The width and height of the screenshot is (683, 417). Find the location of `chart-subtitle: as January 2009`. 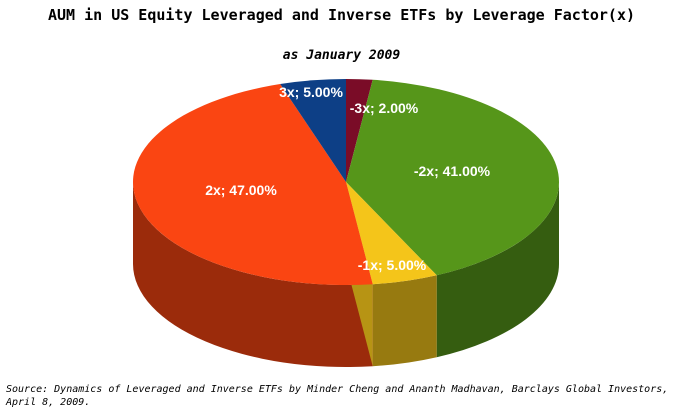

chart-subtitle: as January 2009 is located at coordinates (341, 55).